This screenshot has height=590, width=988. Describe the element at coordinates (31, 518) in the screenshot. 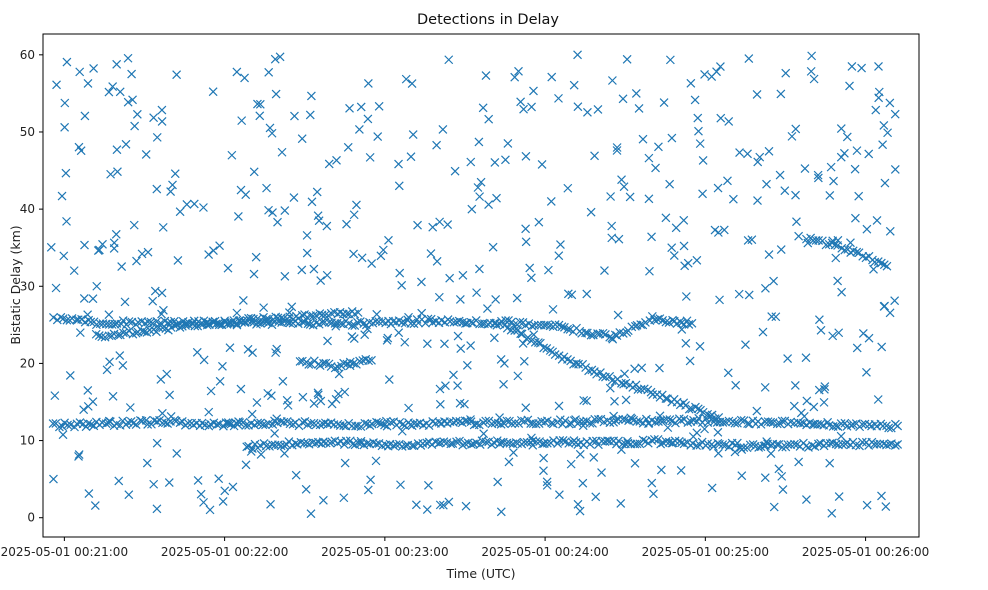

I see `y-tick-label: 0` at that location.